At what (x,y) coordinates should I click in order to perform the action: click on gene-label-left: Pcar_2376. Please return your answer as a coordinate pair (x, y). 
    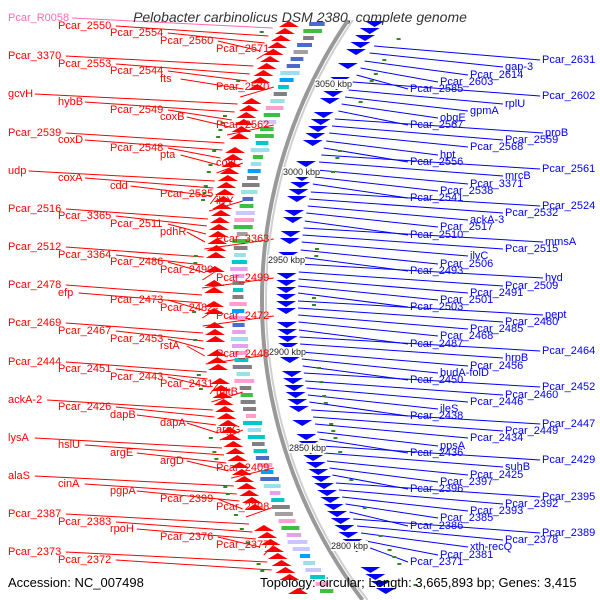
    Looking at the image, I should click on (187, 537).